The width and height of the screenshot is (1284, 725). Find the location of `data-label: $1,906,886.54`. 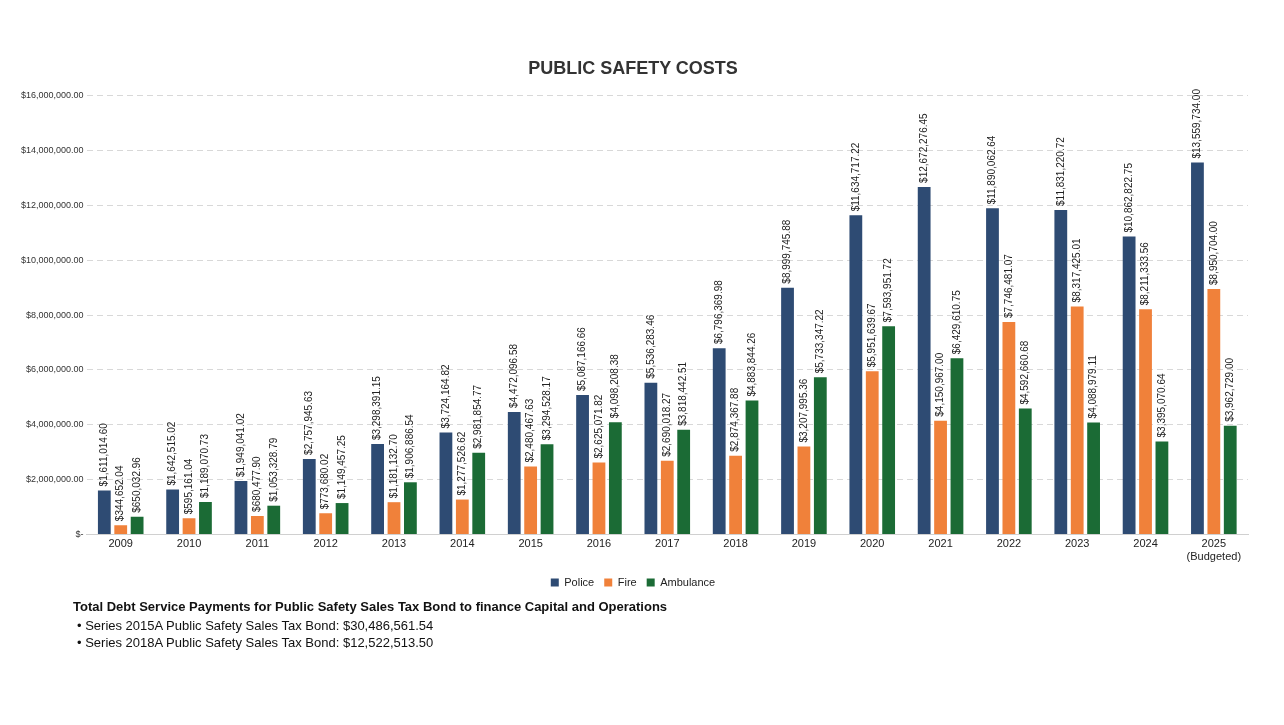

data-label: $1,906,886.54 is located at coordinates (410, 446).